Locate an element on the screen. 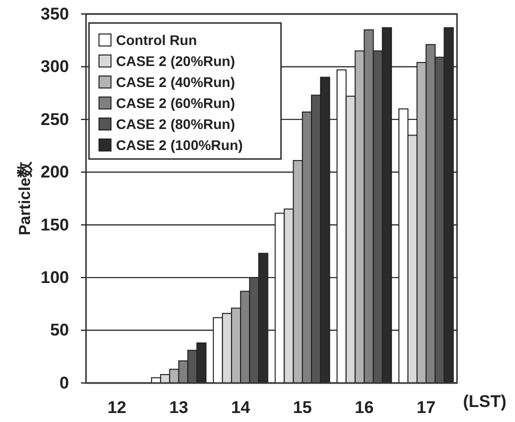 The image size is (515, 422). y-tick-label: 0 is located at coordinates (64, 382).